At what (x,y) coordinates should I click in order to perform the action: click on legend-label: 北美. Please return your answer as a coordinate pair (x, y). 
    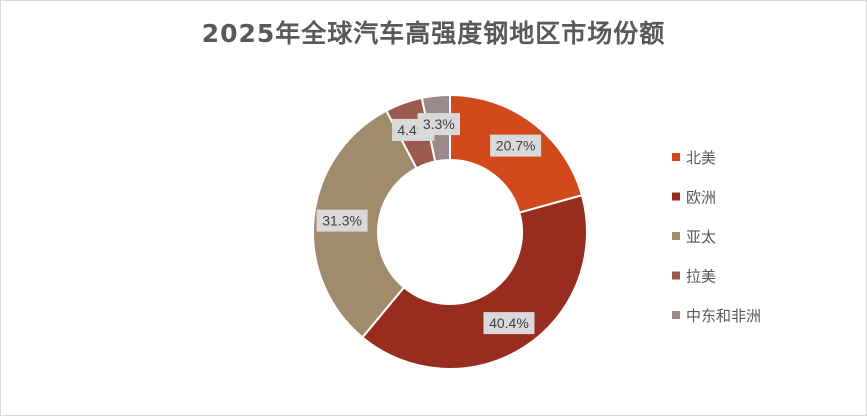
    Looking at the image, I should click on (701, 158).